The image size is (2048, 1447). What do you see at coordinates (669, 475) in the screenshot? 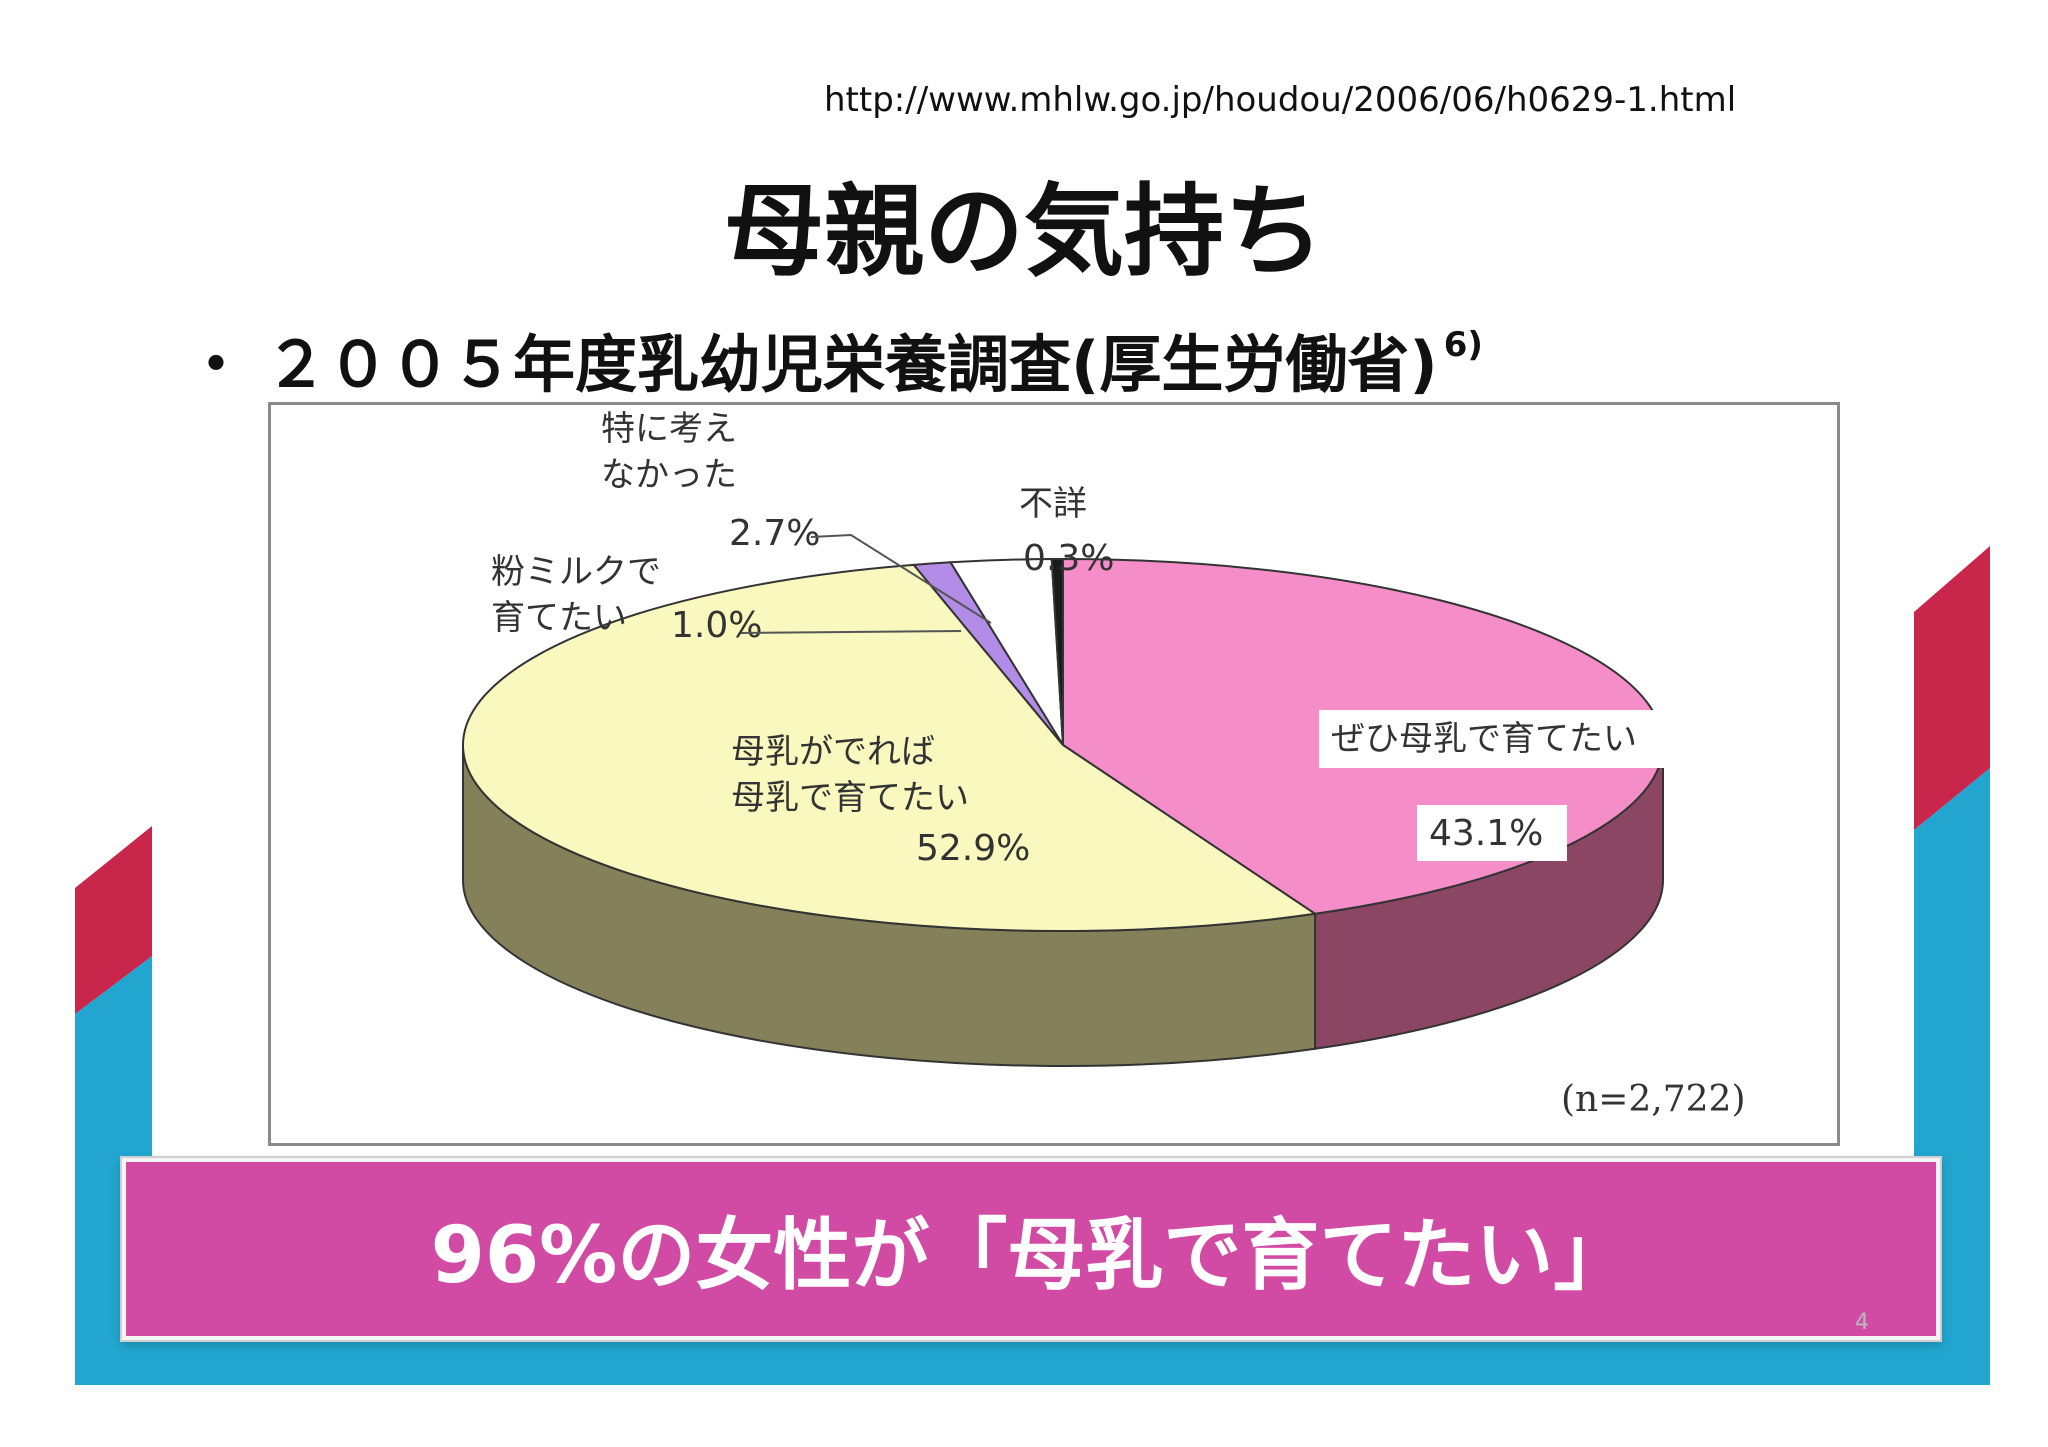
I see `slice-label-text: なかった` at bounding box center [669, 475].